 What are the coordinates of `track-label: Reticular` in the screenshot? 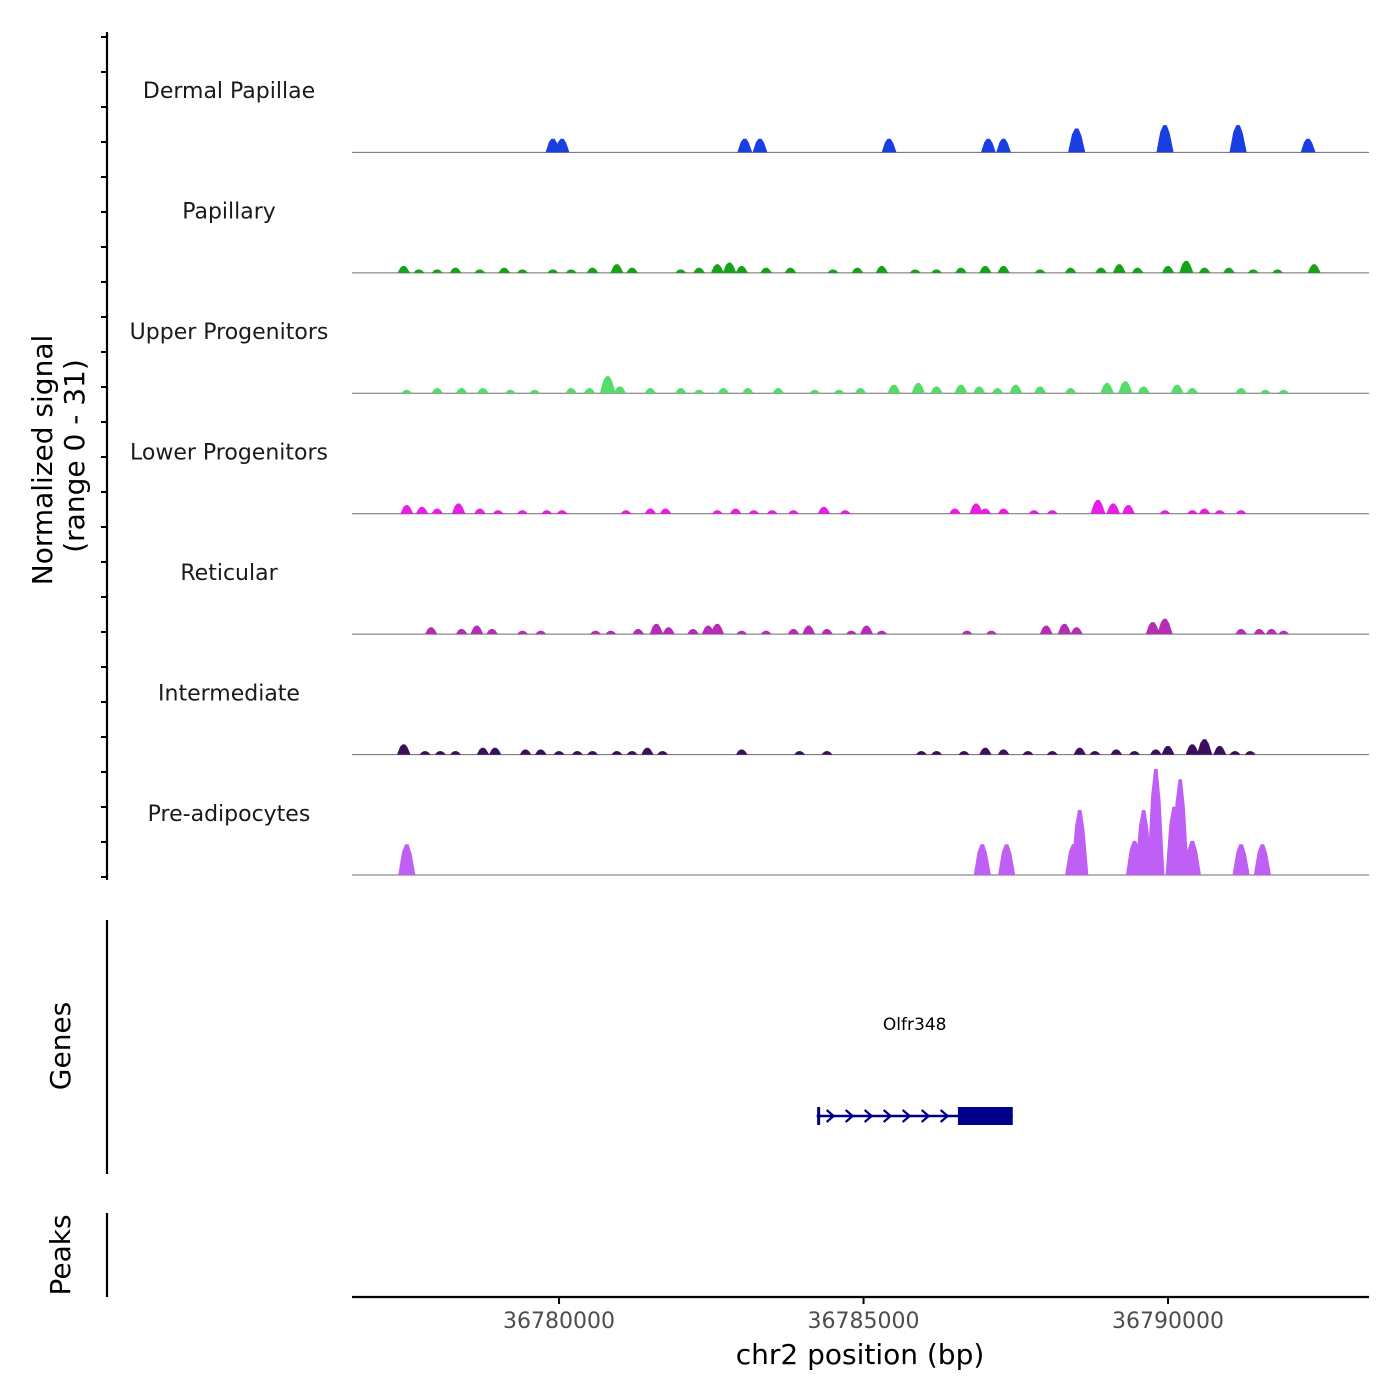 It's located at (229, 573).